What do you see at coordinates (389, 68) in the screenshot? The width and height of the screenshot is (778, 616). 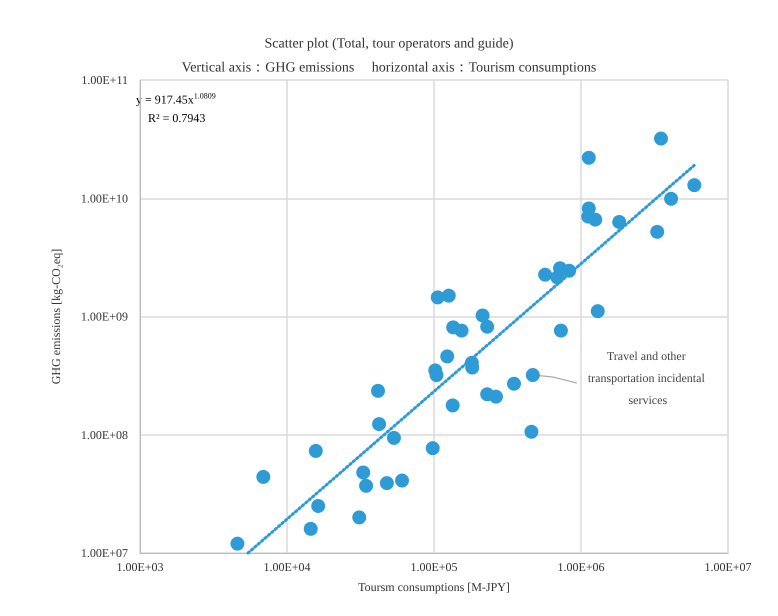 I see `chart-subtitle: Vertical axis：GHG emissions horizontal axis：Tourism consumptions` at bounding box center [389, 68].